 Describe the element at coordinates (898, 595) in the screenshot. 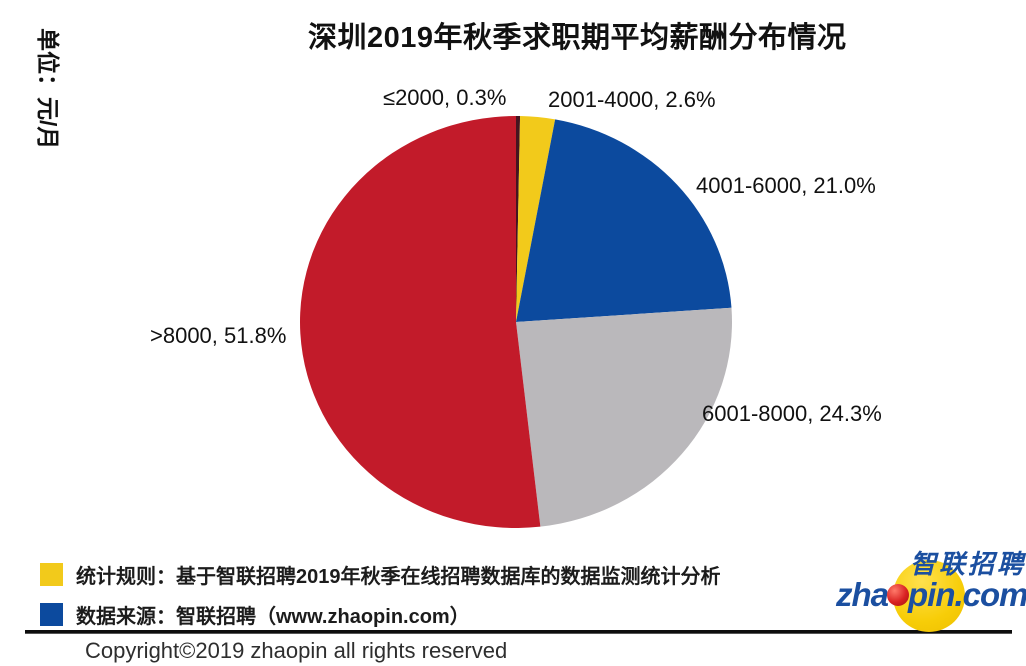

I see `logo-red-dot-icon` at that location.